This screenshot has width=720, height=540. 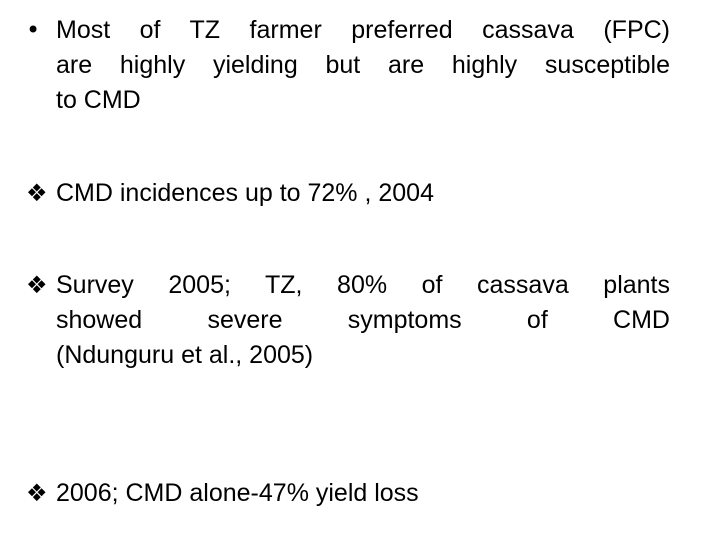 I want to click on bullet-text: 2006; CMD alone-47% yield loss, so click(x=363, y=493).